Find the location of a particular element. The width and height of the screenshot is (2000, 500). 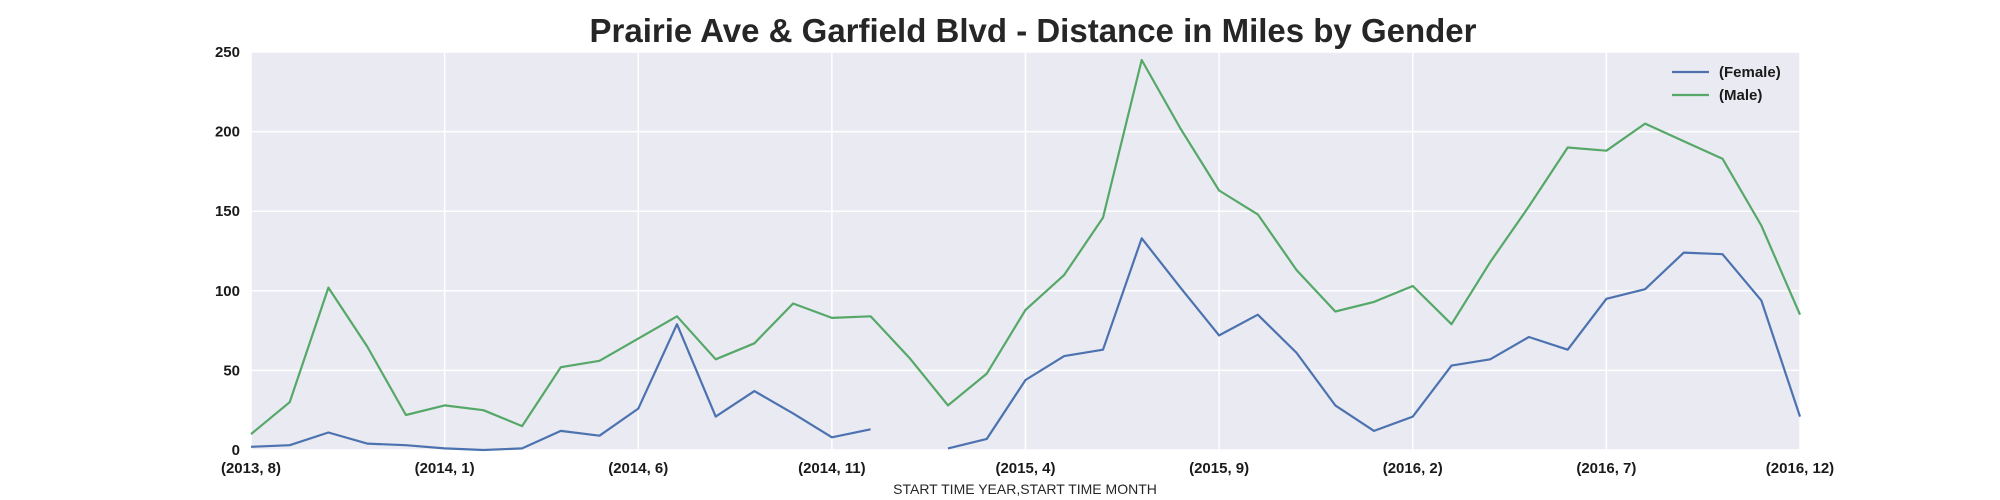

y-tick-label: 250 is located at coordinates (227, 52).